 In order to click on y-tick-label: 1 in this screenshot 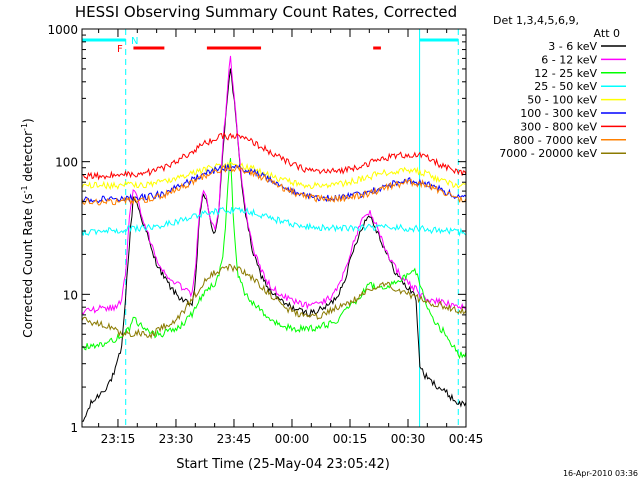, I will do `click(74, 428)`.